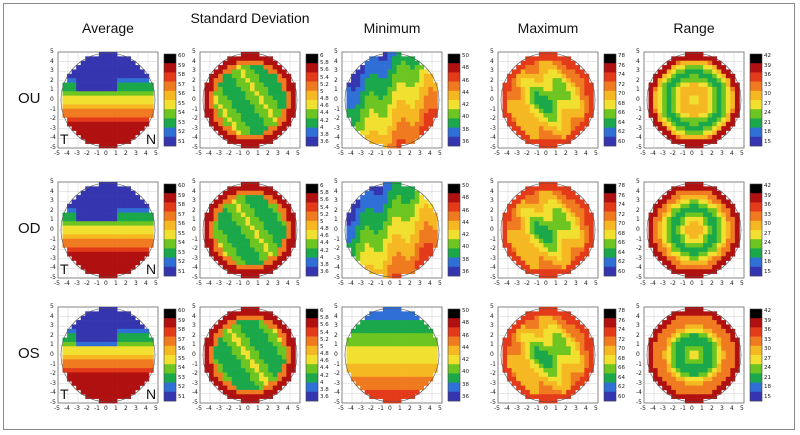 Image resolution: width=800 pixels, height=435 pixels. Describe the element at coordinates (322, 127) in the screenshot. I see `colorbar-tick-ou-sd: 4` at that location.